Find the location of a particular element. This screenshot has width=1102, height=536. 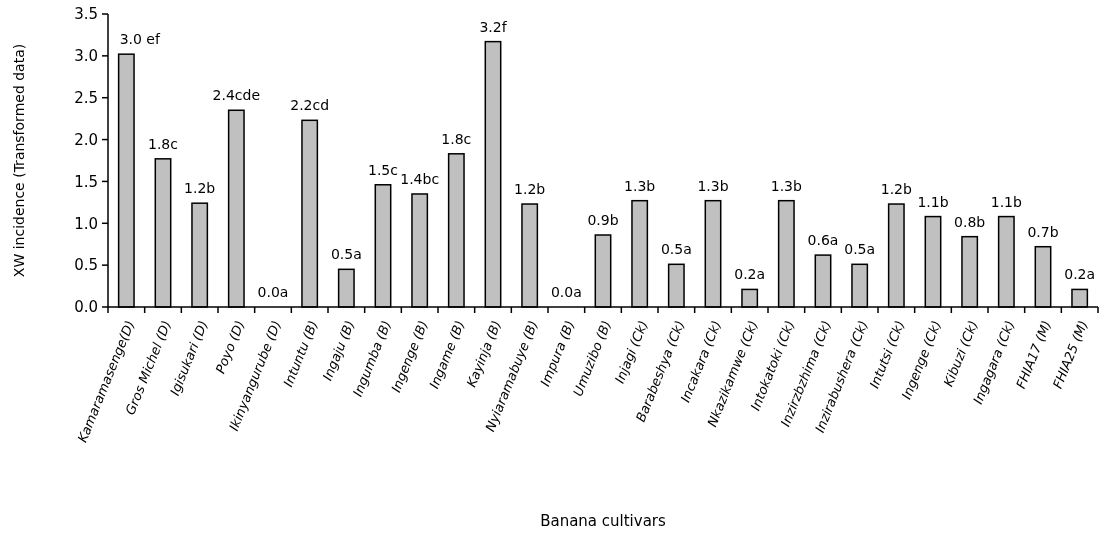

y-tick-label: 0.0 is located at coordinates (86, 307).